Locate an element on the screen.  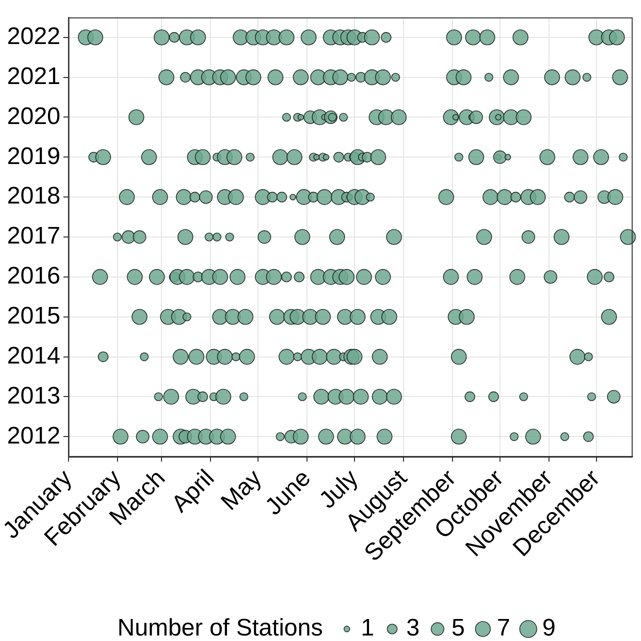
y-tick-label: 2018 is located at coordinates (33, 196).